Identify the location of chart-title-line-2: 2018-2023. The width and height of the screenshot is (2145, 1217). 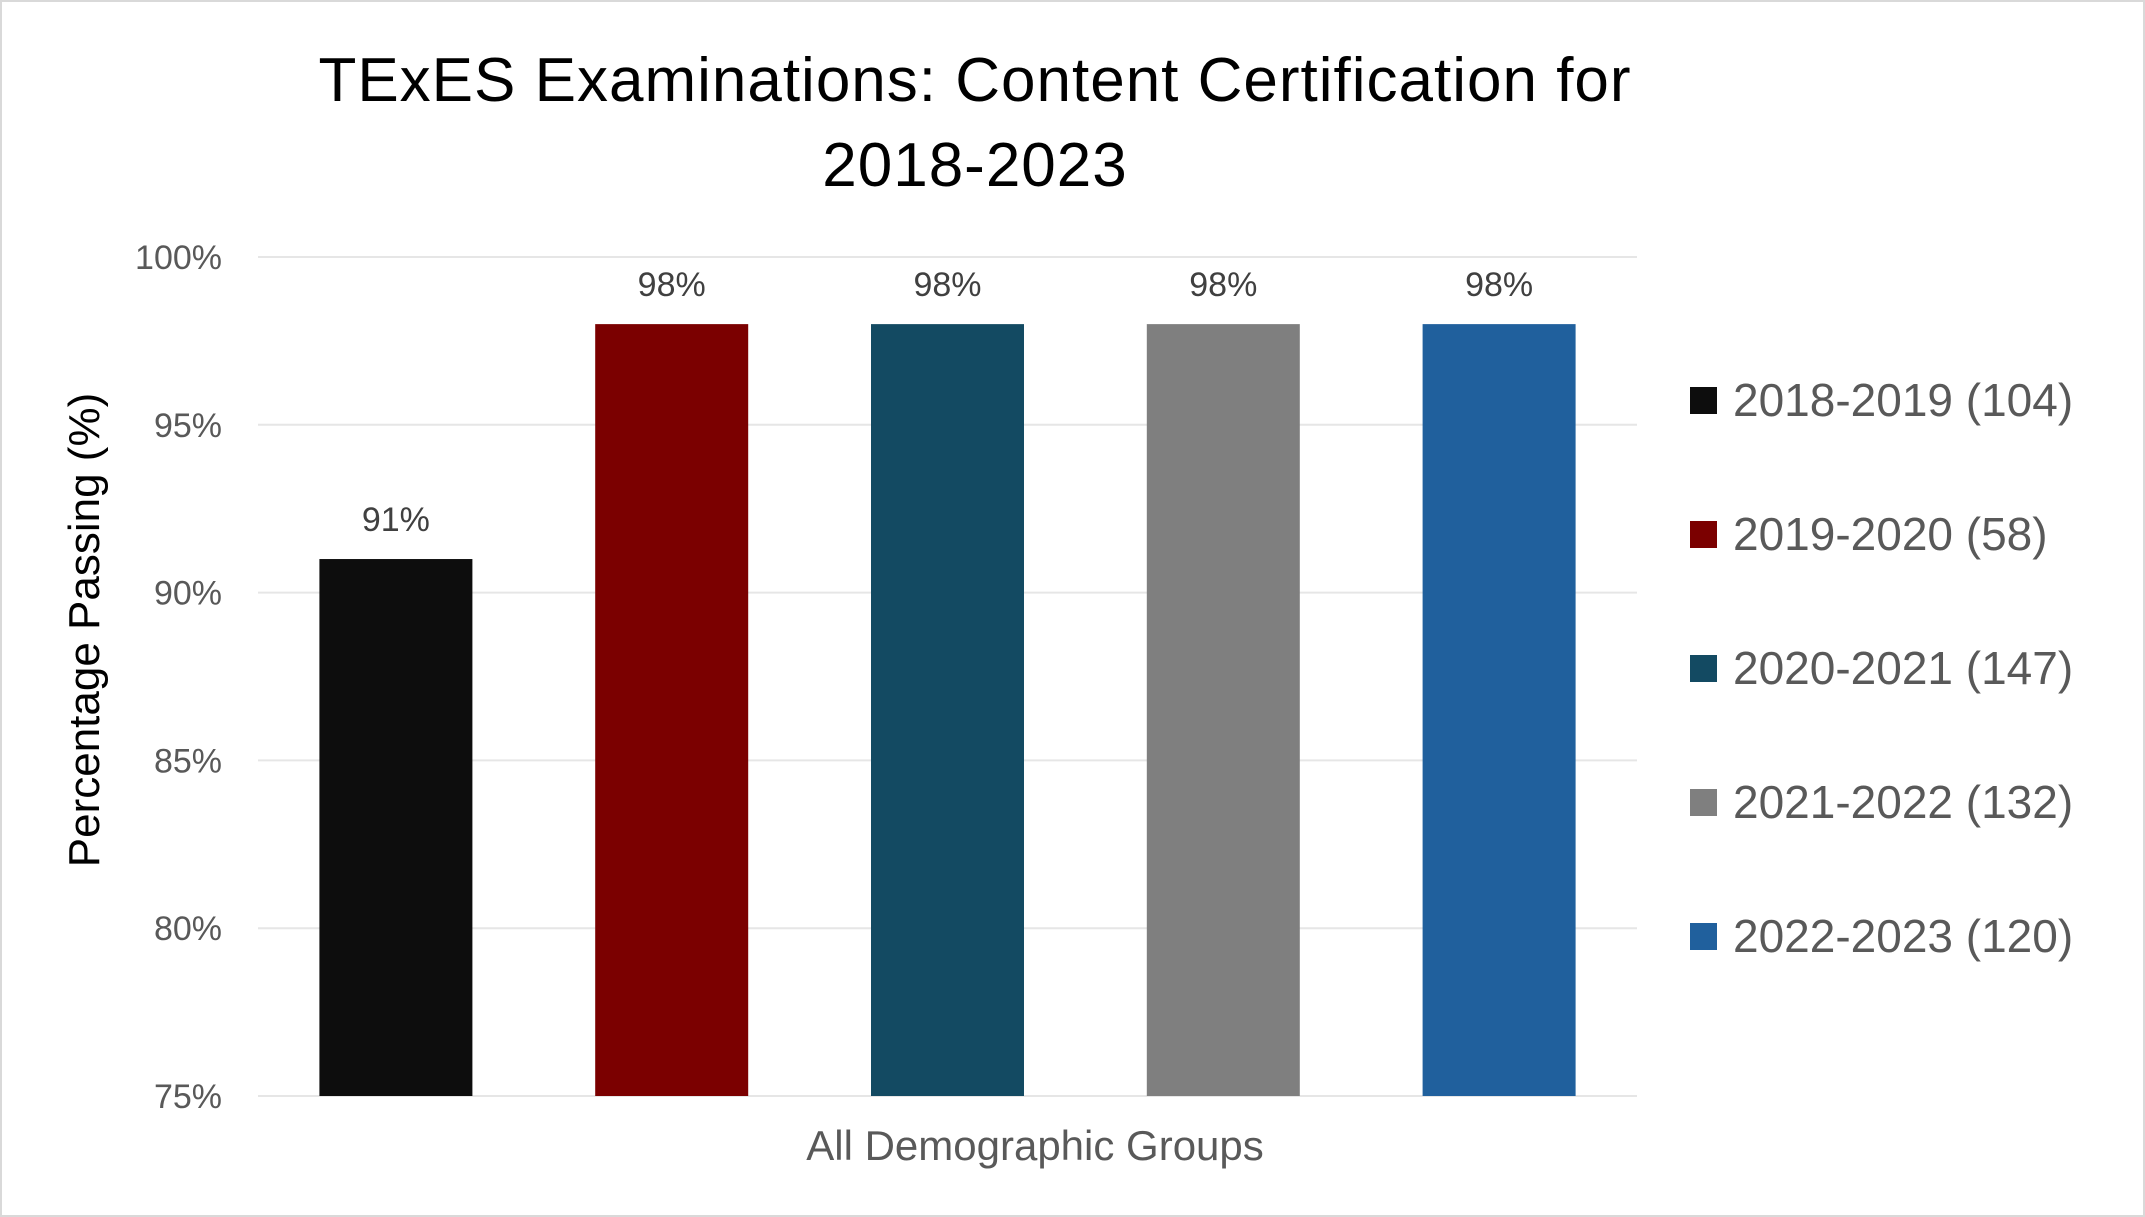
(975, 165).